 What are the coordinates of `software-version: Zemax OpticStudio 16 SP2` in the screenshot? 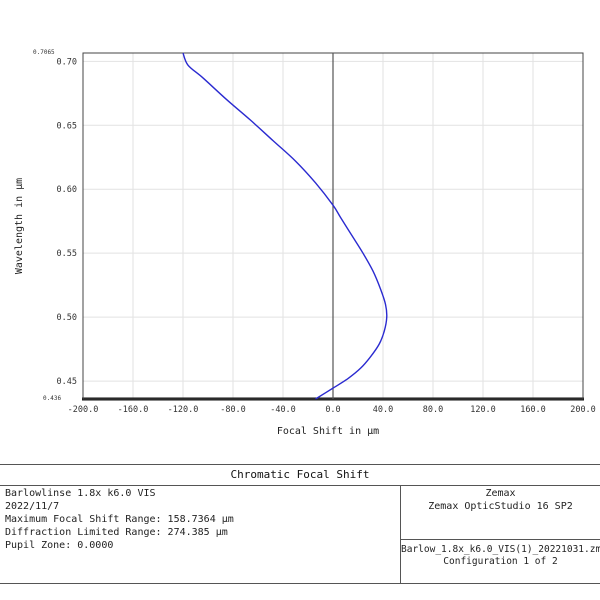 It's located at (500, 506).